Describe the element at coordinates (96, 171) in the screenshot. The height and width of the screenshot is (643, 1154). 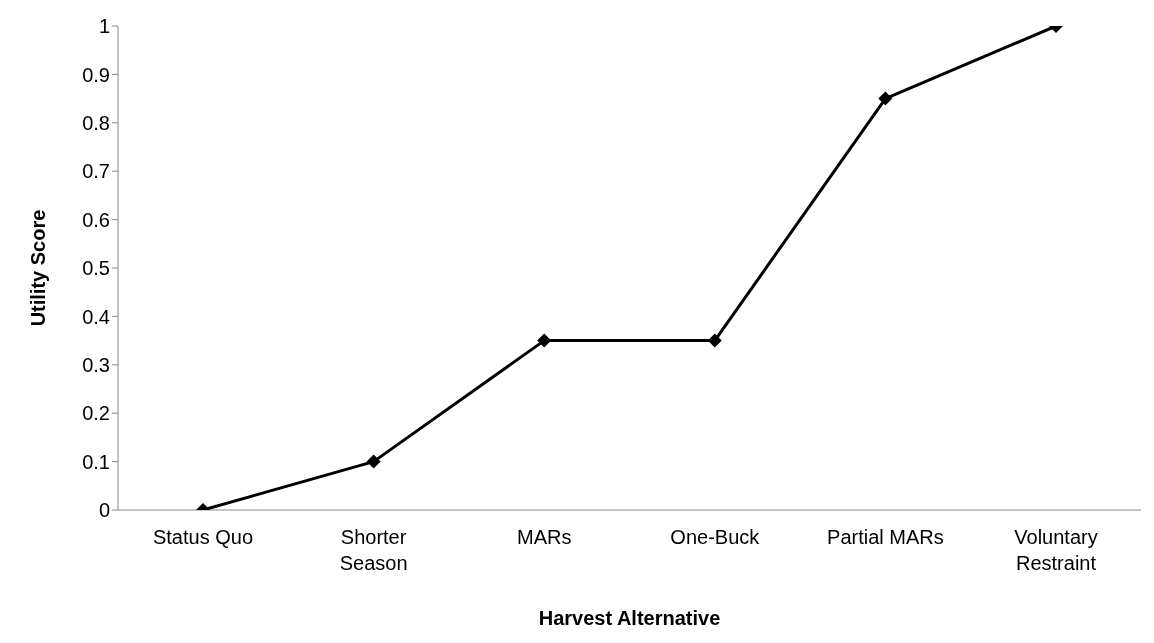
I see `y-tick-label: 0.7` at that location.